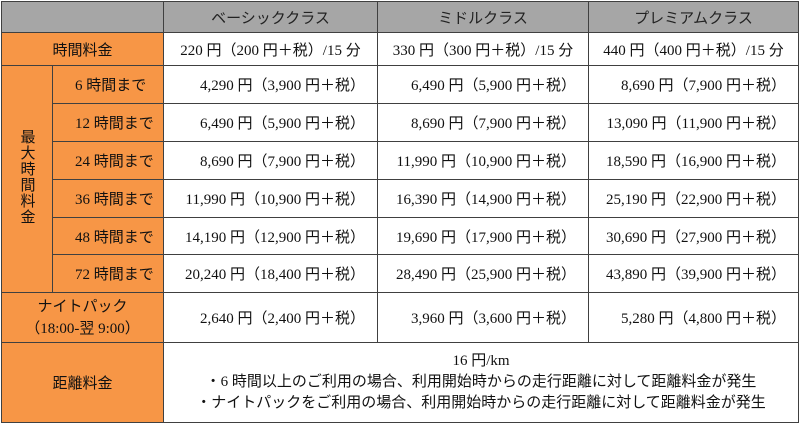  What do you see at coordinates (82, 17) in the screenshot?
I see `corner-cell` at bounding box center [82, 17].